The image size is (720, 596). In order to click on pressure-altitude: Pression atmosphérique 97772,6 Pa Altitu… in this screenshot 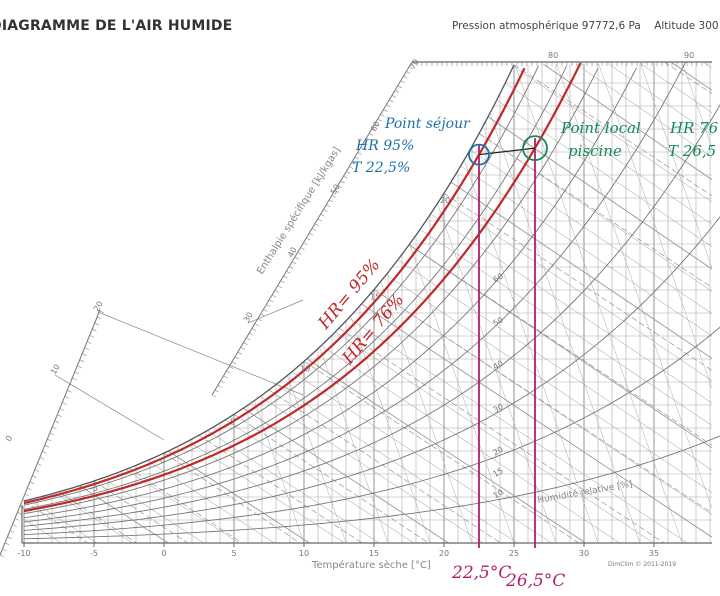, I will do `click(586, 26)`.